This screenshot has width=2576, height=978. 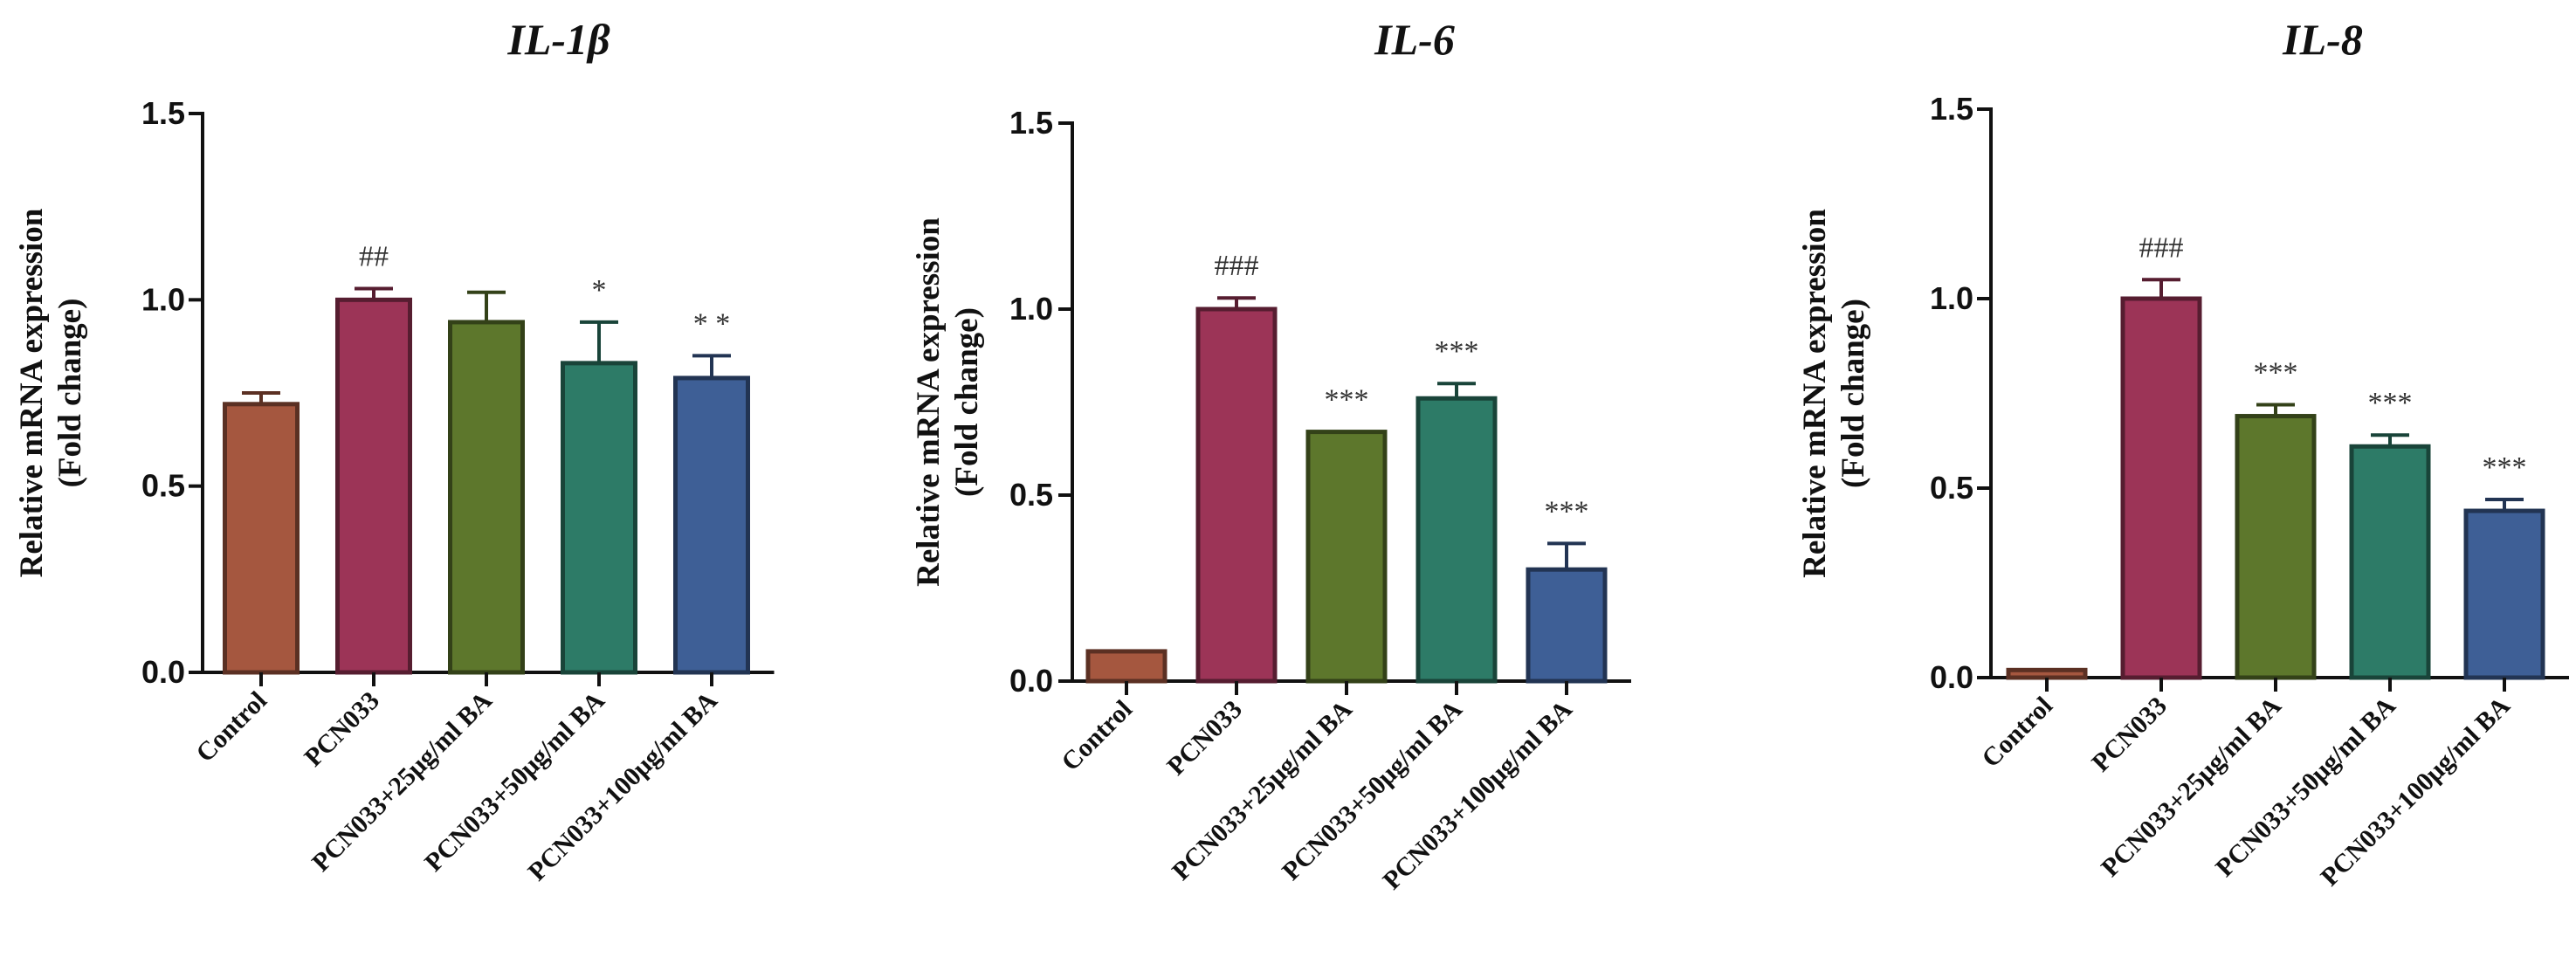 I want to click on chart-title: IL-8, so click(x=2322, y=39).